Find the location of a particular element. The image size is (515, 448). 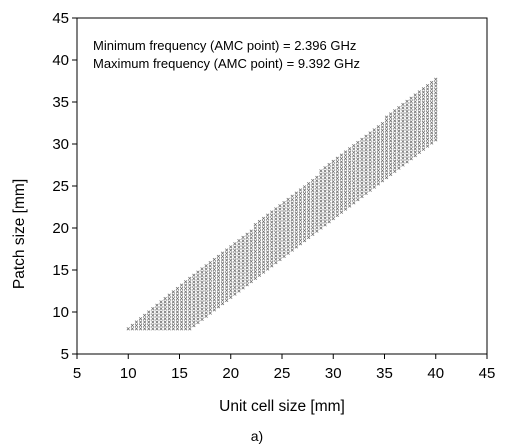

x-tick-label: 35 is located at coordinates (384, 373).